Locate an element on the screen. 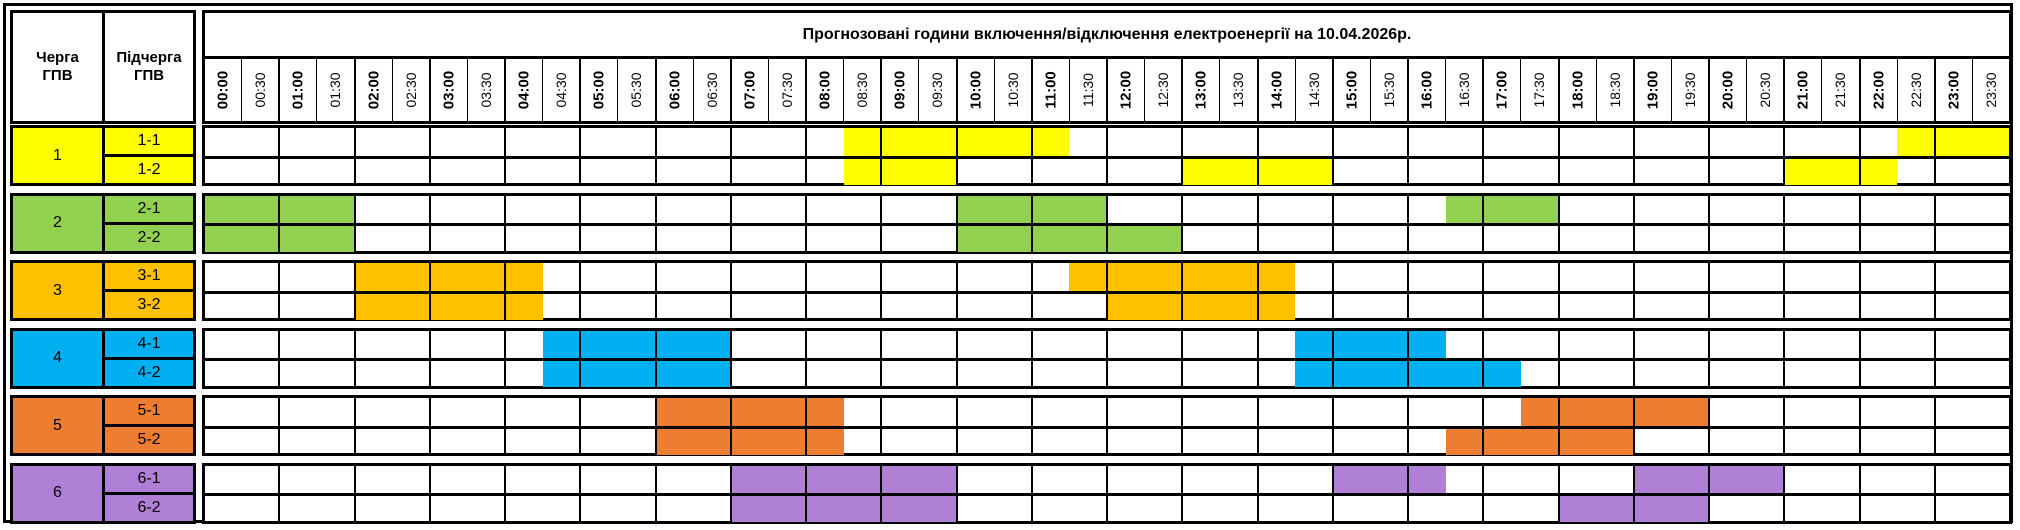 The height and width of the screenshot is (530, 2020). time-slot-header: 16:30 is located at coordinates (1465, 90).